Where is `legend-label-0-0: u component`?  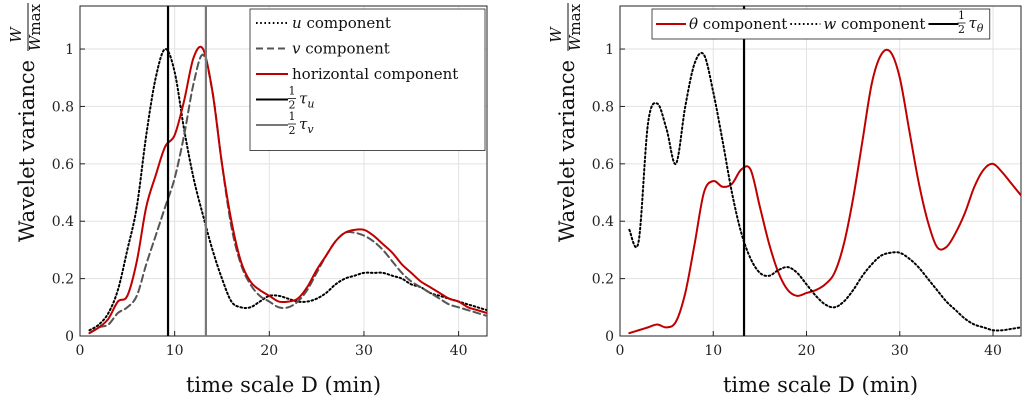 legend-label-0-0: u component is located at coordinates (341, 23).